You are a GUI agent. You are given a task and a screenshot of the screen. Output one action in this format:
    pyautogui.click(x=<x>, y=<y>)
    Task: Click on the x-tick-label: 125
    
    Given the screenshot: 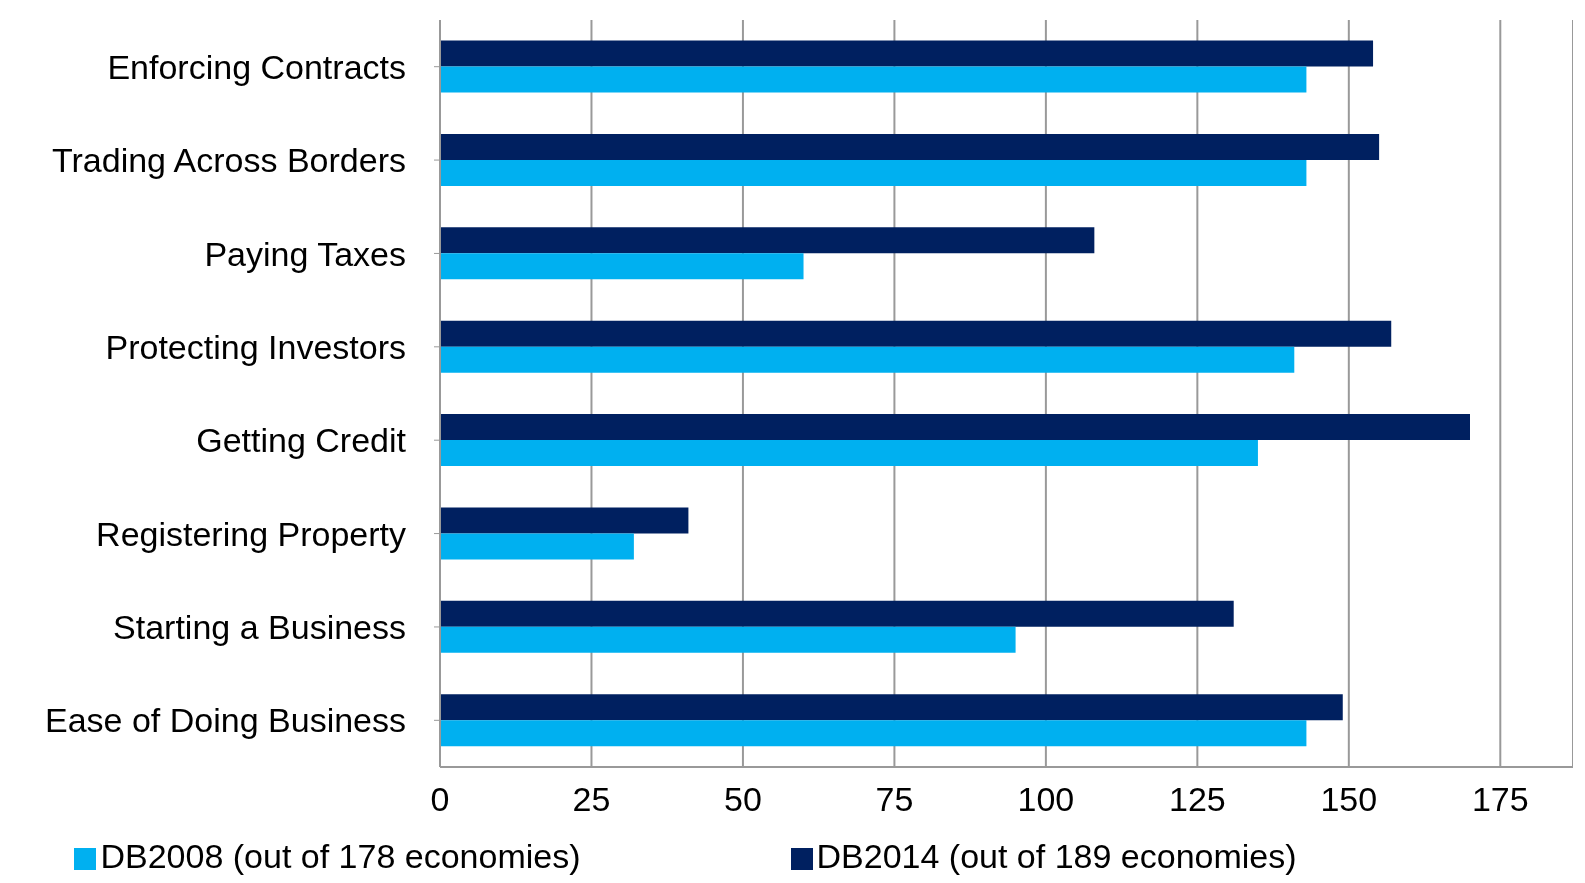 What is the action you would take?
    pyautogui.click(x=1197, y=799)
    